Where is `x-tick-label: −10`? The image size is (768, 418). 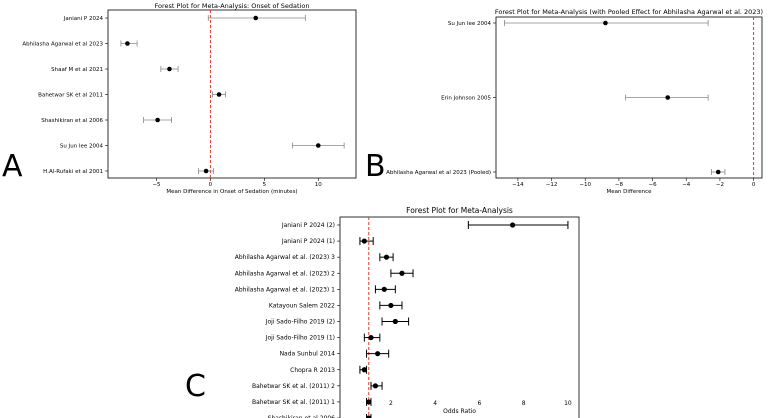
x-tick-label: −10 is located at coordinates (585, 185).